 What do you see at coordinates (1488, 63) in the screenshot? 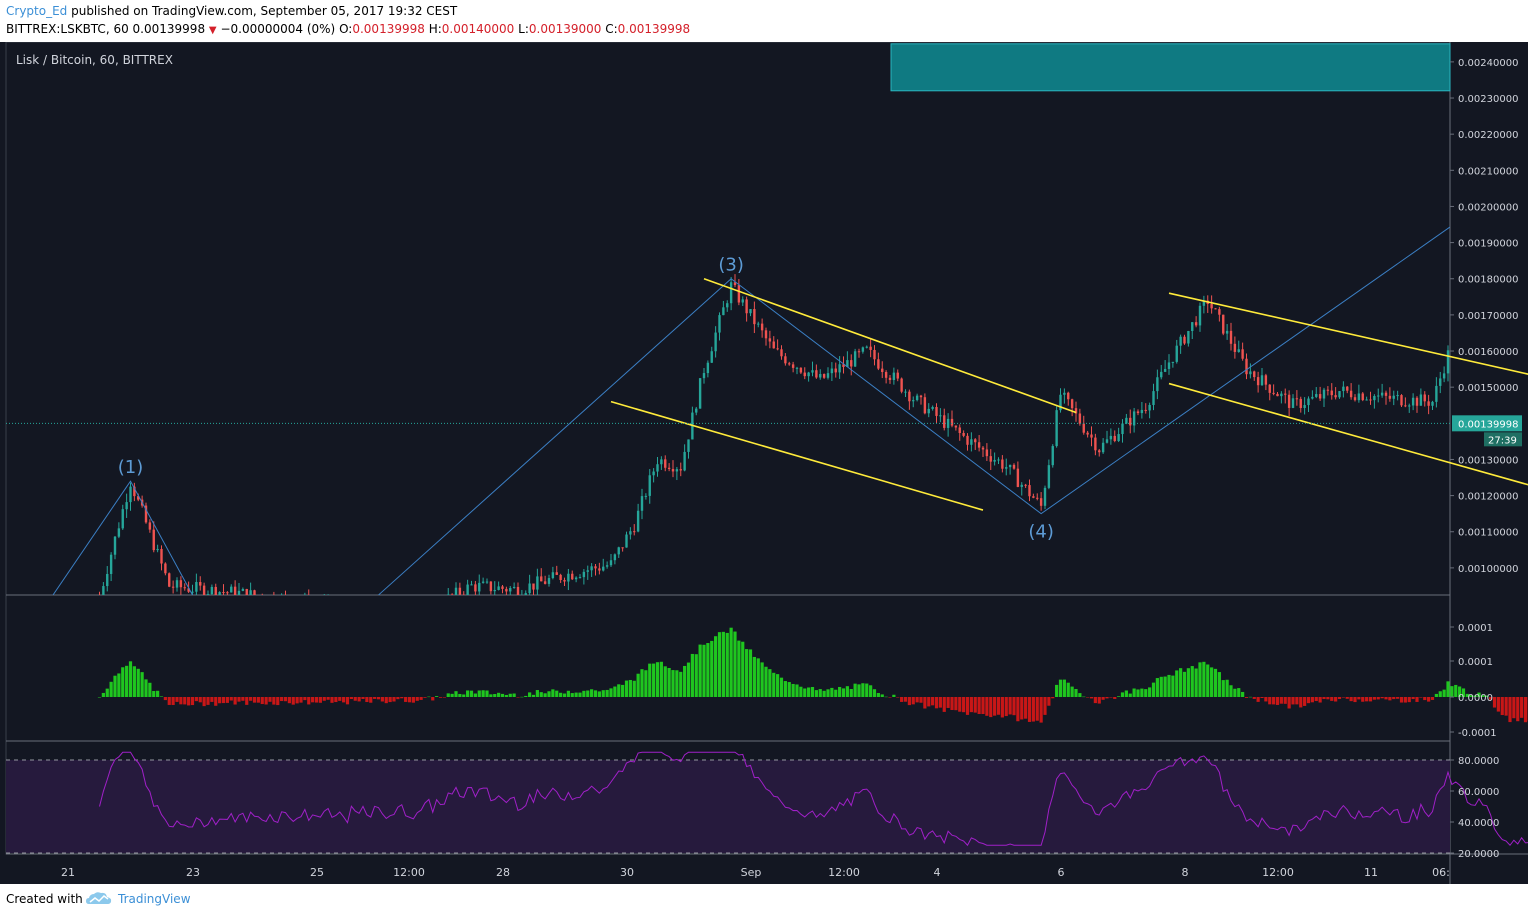
I see `price-tick-label: 0.00240000` at bounding box center [1488, 63].